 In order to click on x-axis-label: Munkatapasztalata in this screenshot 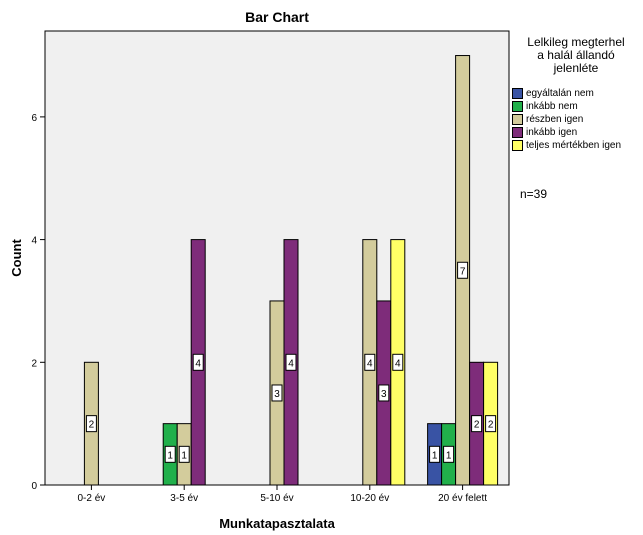, I will do `click(277, 523)`.